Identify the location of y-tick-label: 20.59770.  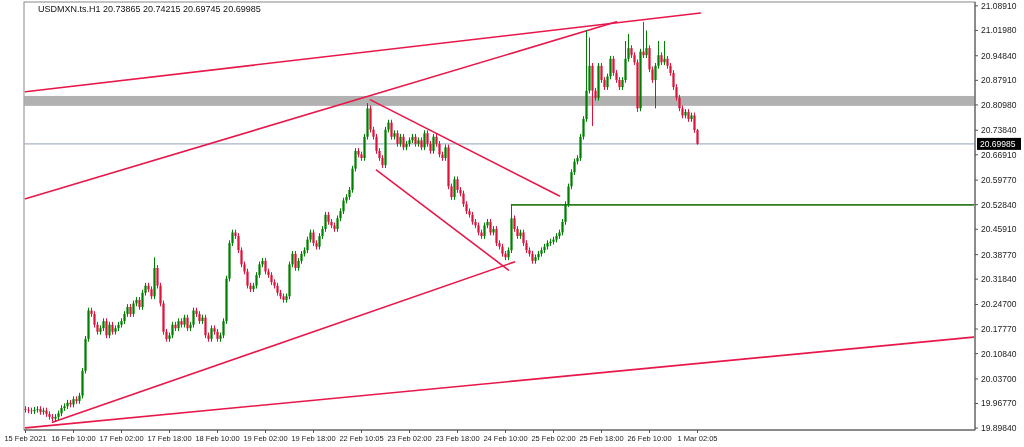
(999, 180).